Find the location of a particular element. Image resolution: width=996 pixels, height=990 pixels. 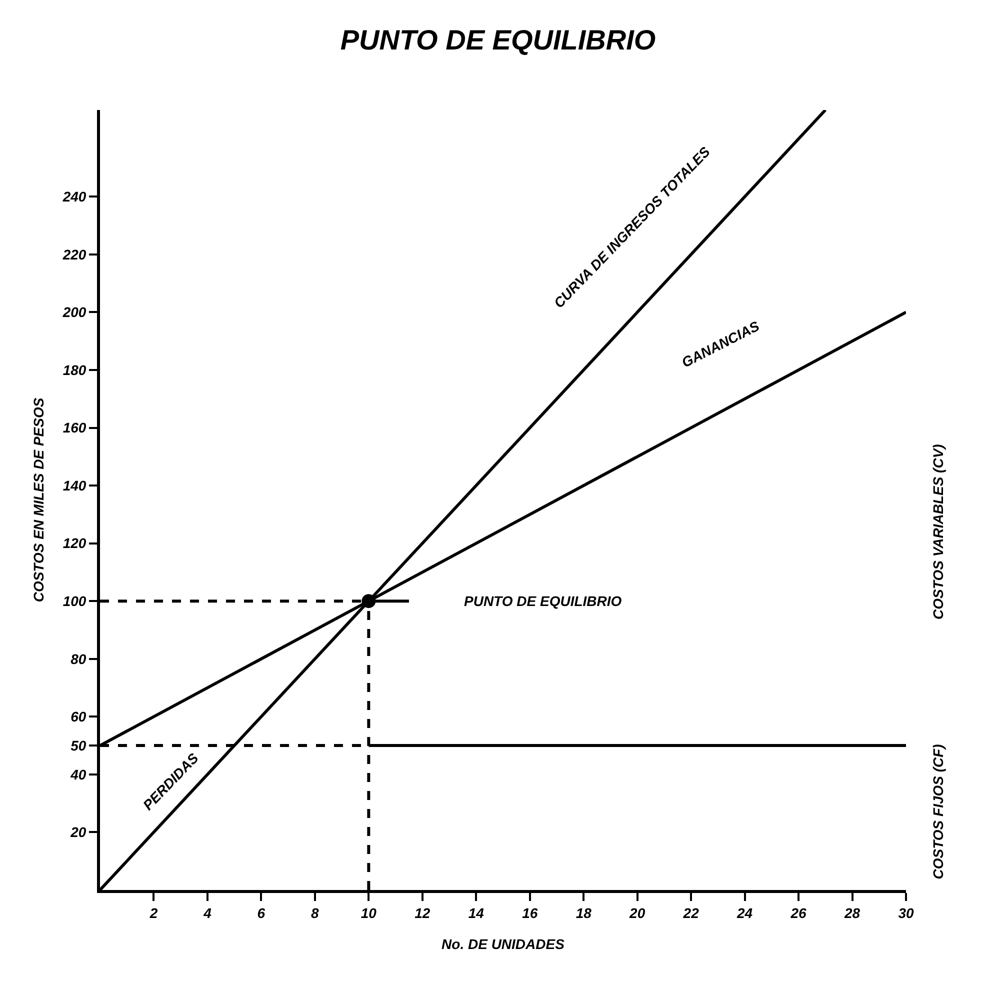

x-tick-label: 20 is located at coordinates (637, 912).